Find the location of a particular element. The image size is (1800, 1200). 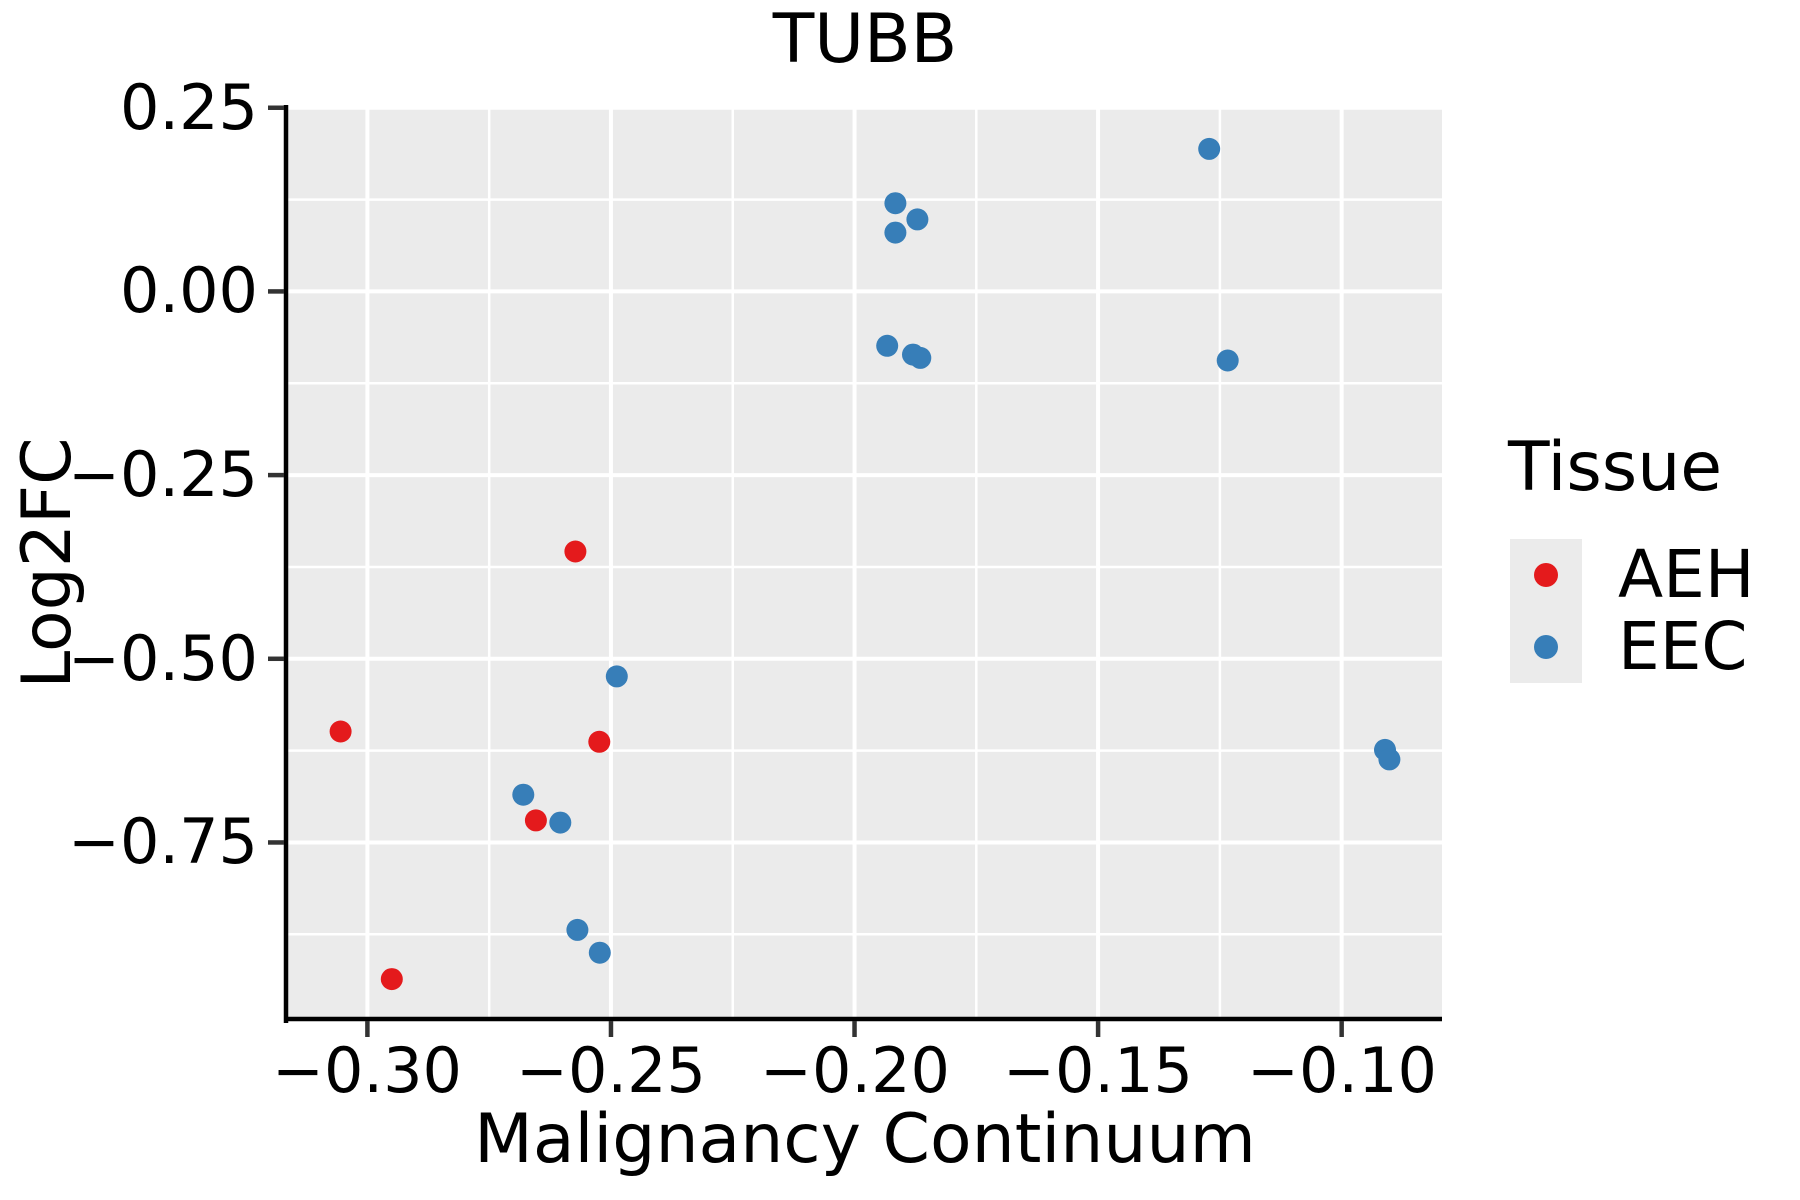

y-tick-label: 0.25 is located at coordinates (188, 107).